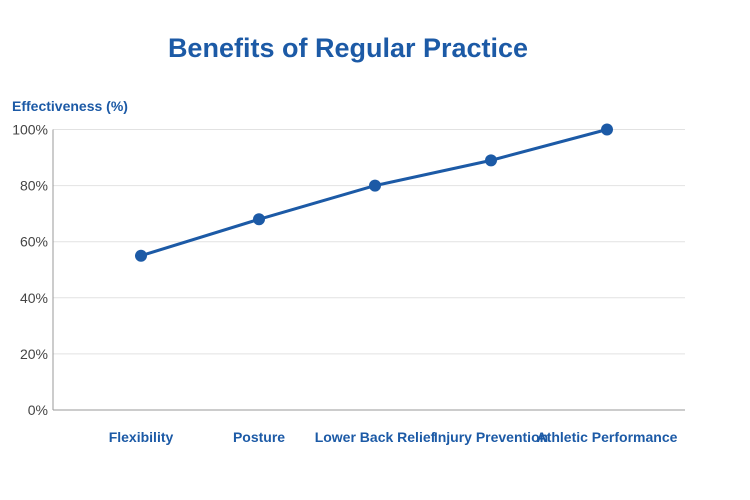  What do you see at coordinates (491, 437) in the screenshot?
I see `x-tick-label: Injury Prevention` at bounding box center [491, 437].